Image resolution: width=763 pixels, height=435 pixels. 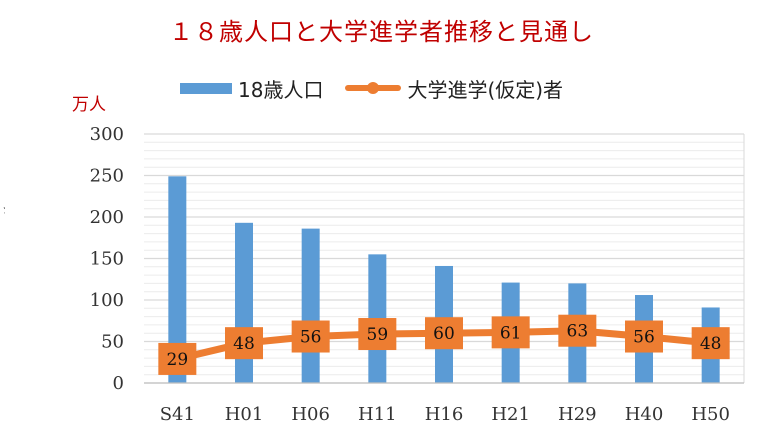 I want to click on legend-item-population: 18歳人口, so click(x=251, y=88).